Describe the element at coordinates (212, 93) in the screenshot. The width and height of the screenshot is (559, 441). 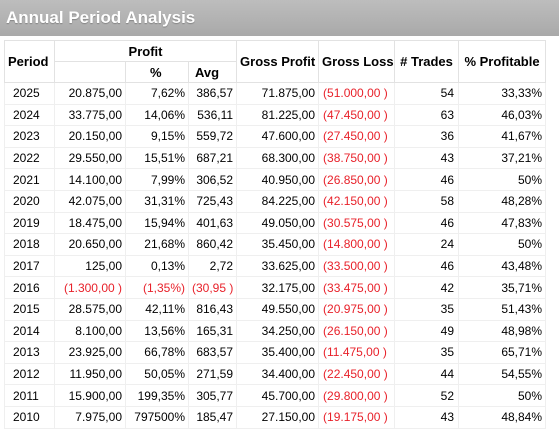
I see `cell-profit-avg: 386,57` at that location.